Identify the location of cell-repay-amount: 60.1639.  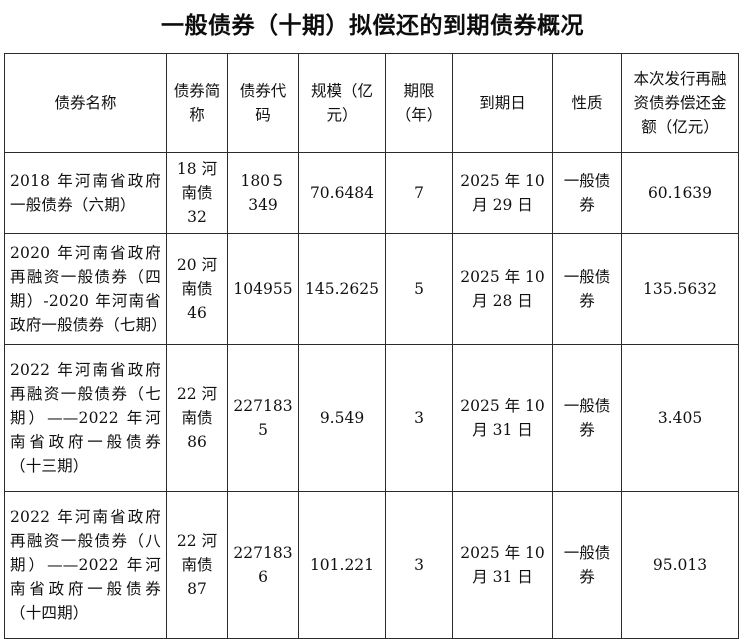
(680, 192).